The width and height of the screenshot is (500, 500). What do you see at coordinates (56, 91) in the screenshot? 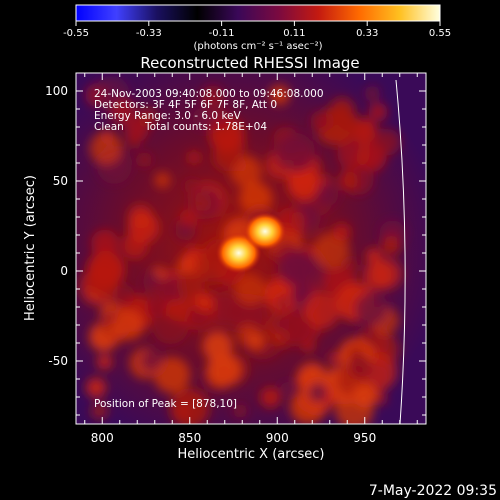
I see `y-tick-label: 100` at bounding box center [56, 91].